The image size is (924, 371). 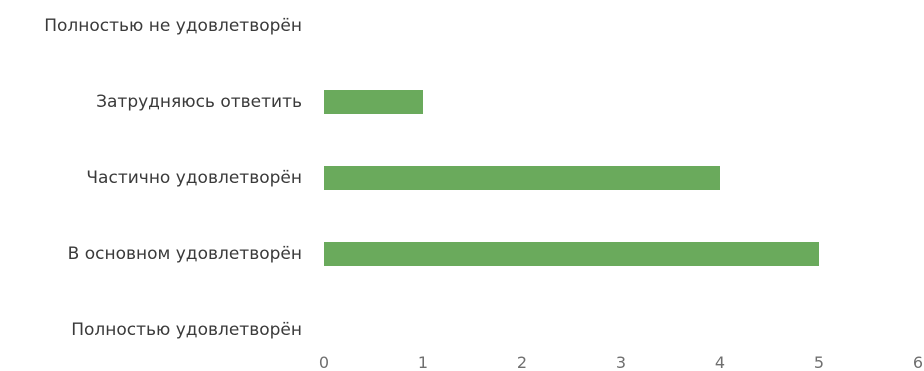 What do you see at coordinates (186, 330) in the screenshot?
I see `category-label: Полностью удовлетворён` at bounding box center [186, 330].